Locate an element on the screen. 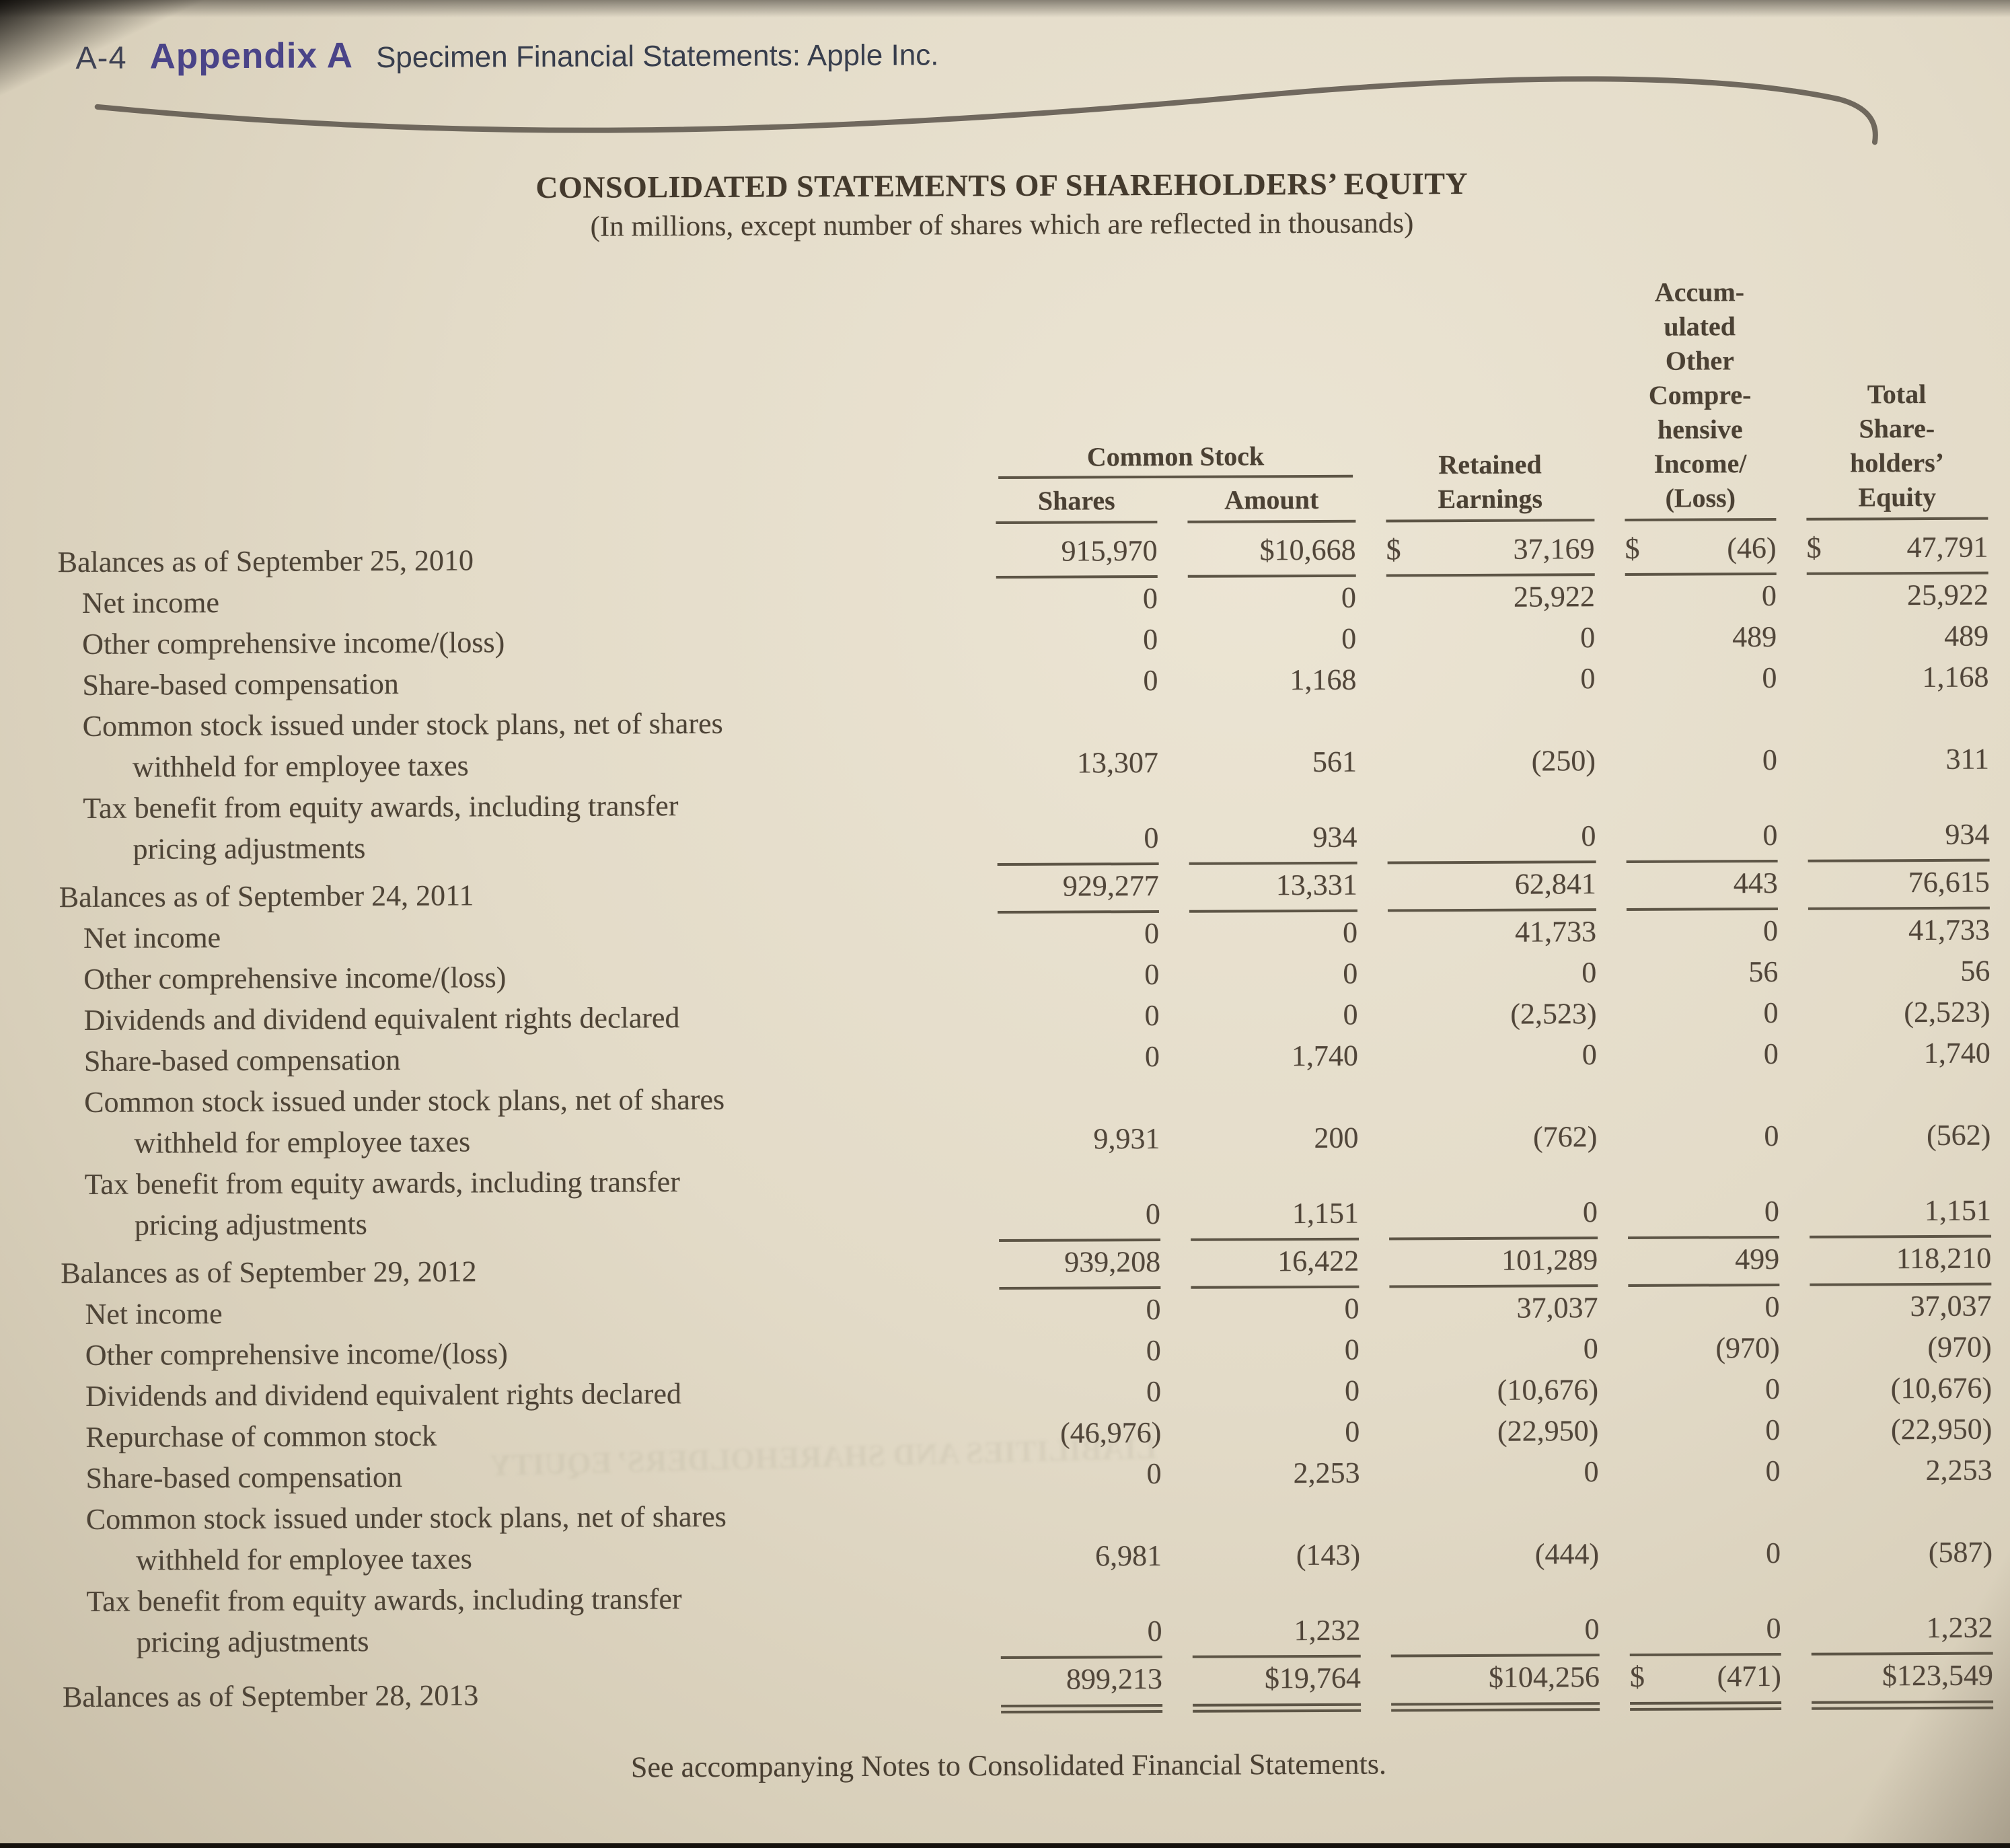 Image resolution: width=2010 pixels, height=1848 pixels. column-header-total-equity: Total Share- holders’ Equity is located at coordinates (1897, 448).